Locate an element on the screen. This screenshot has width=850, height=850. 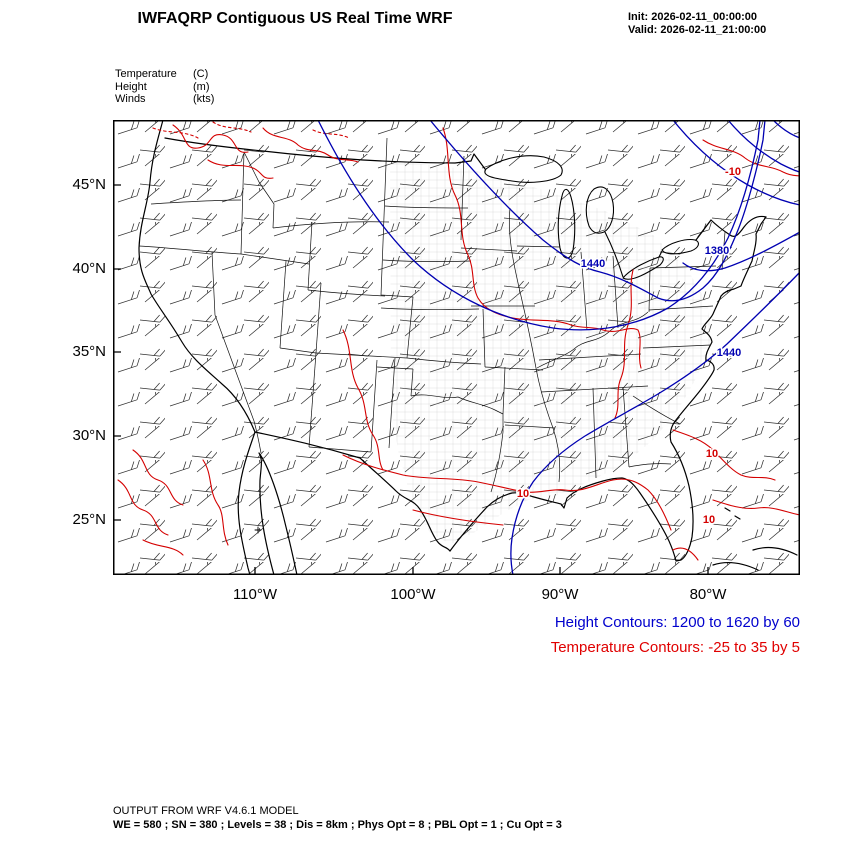
legend-winds-unit: (kts) is located at coordinates (204, 99).